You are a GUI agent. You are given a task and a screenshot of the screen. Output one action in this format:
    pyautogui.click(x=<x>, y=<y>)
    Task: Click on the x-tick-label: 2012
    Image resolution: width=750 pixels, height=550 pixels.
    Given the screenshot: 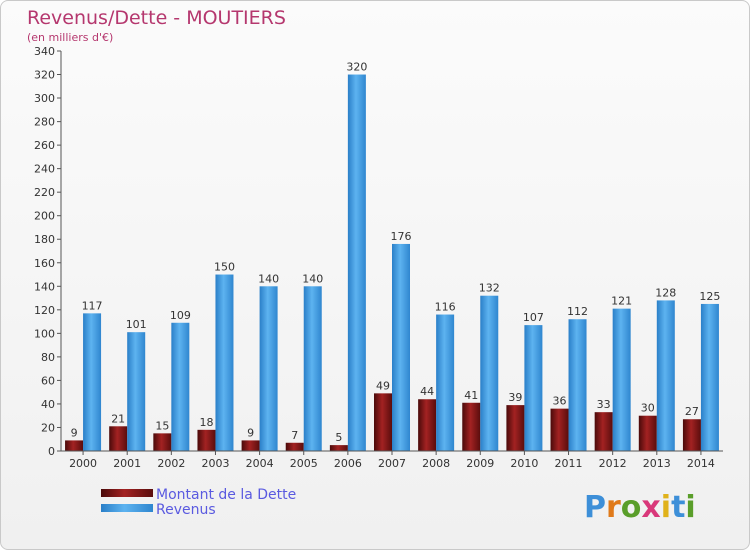 What is the action you would take?
    pyautogui.click(x=613, y=463)
    